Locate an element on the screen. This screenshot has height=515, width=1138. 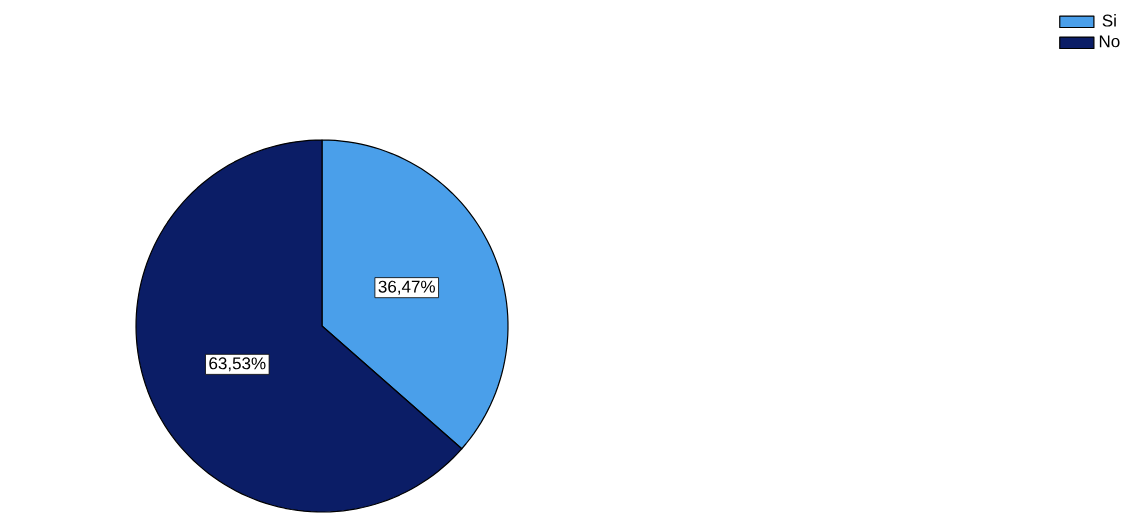
legend-label: Si is located at coordinates (1109, 20).